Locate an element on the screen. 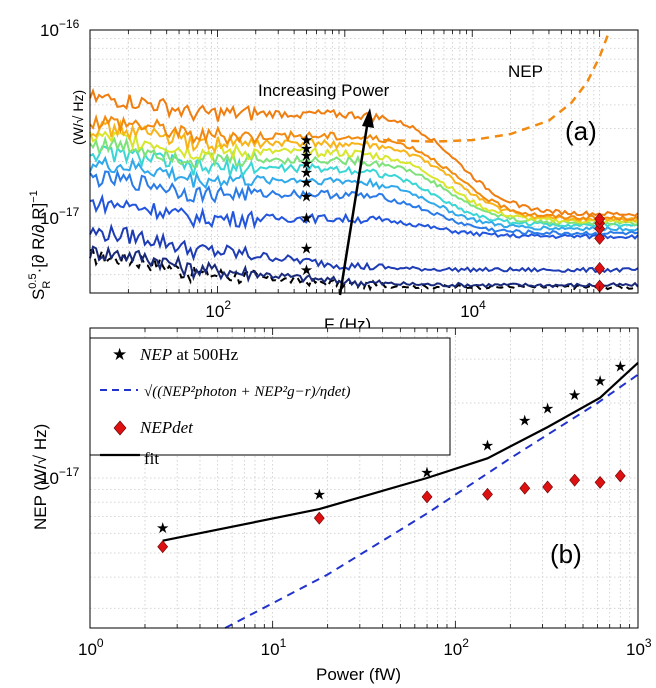 This screenshot has height=688, width=656. x-tick-label: 10¹ is located at coordinates (274, 647).